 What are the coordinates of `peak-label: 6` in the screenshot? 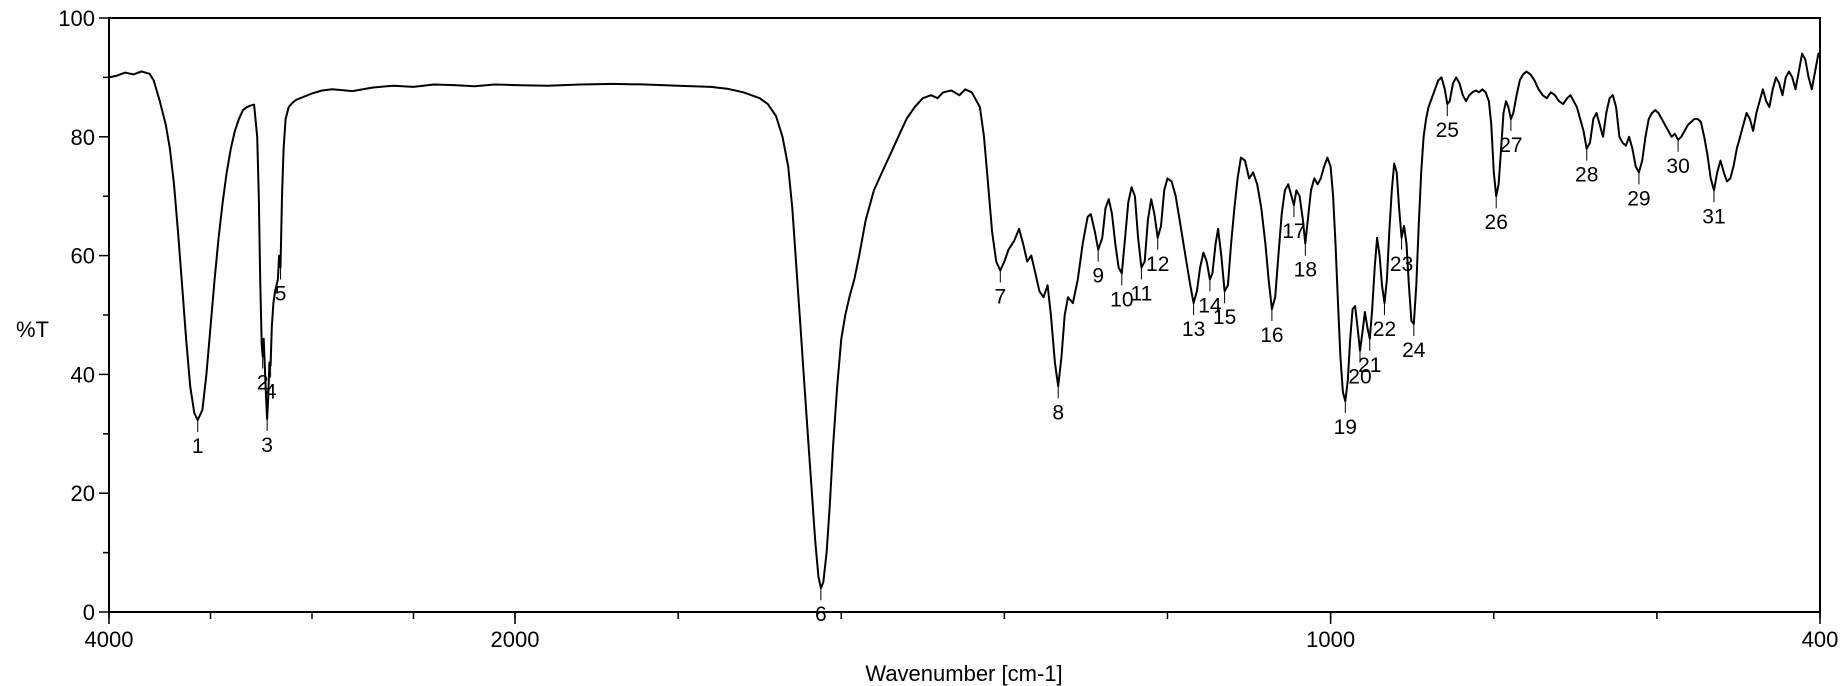 It's located at (821, 614).